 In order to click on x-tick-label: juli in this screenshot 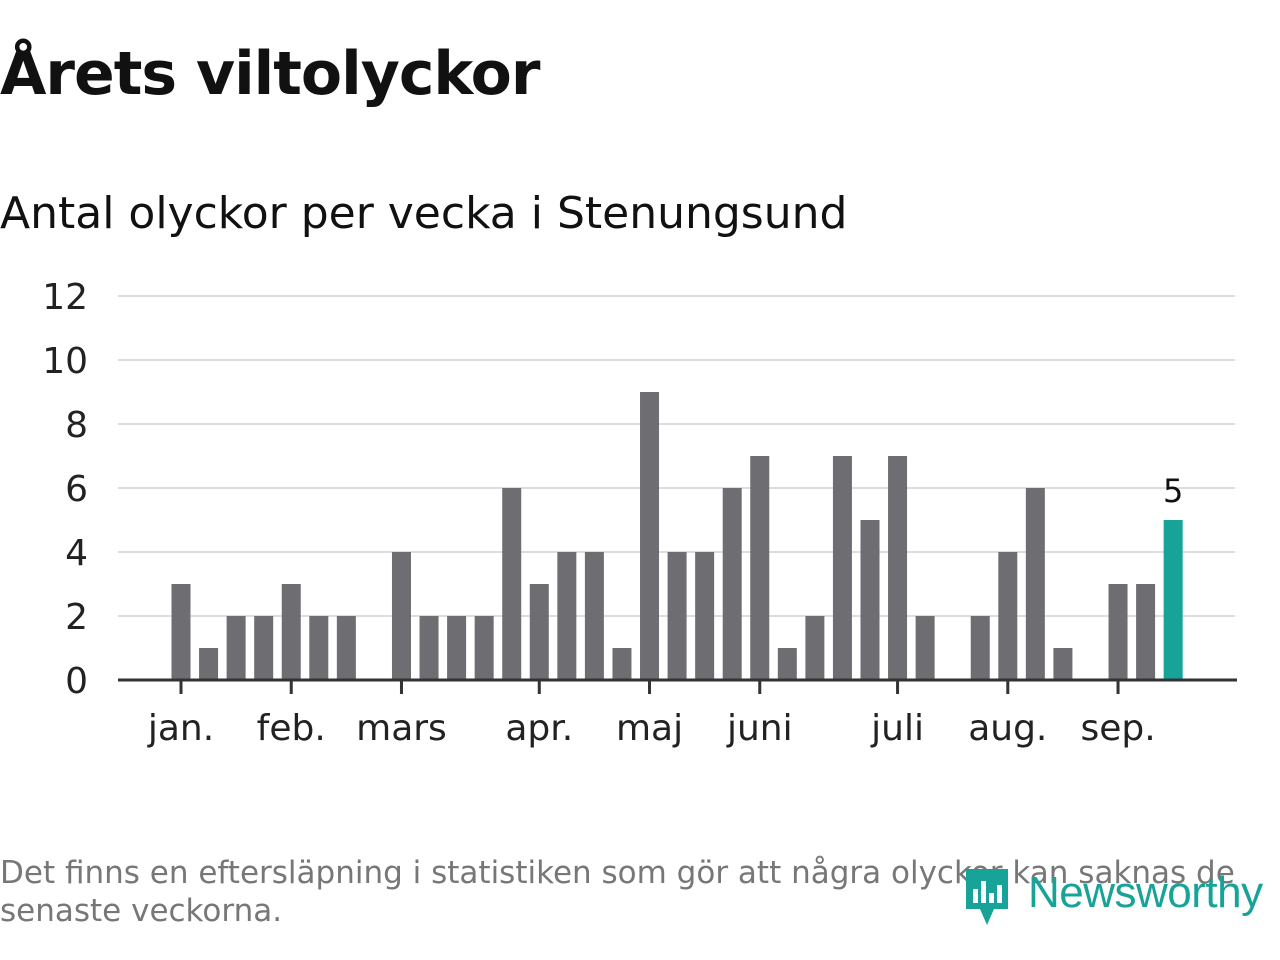, I will do `click(897, 728)`.